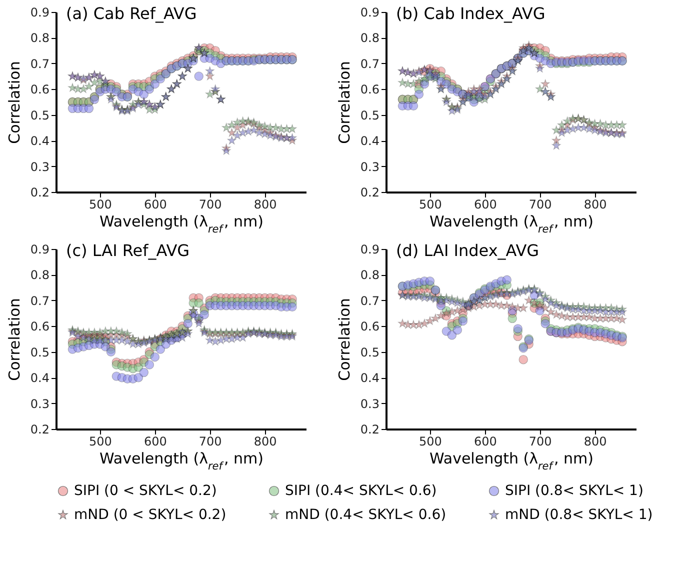  Describe the element at coordinates (574, 491) in the screenshot. I see `legend-label: SIPI (0.8< SKYL< 1)` at that location.